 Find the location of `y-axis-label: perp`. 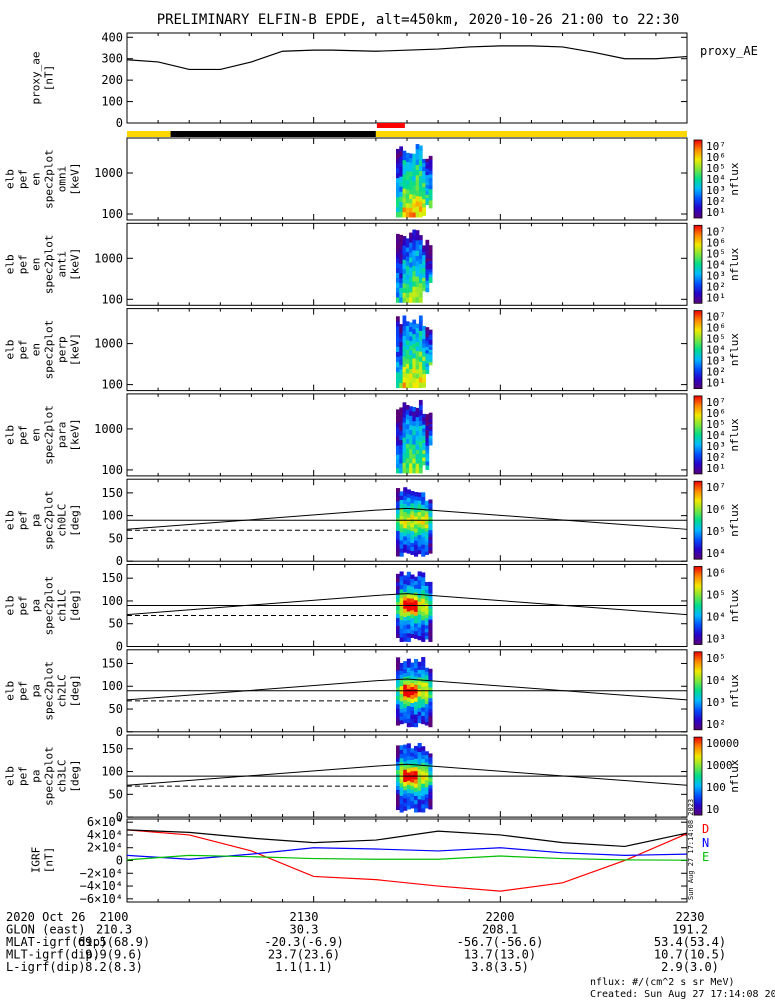

y-axis-label: perp is located at coordinates (62, 349).